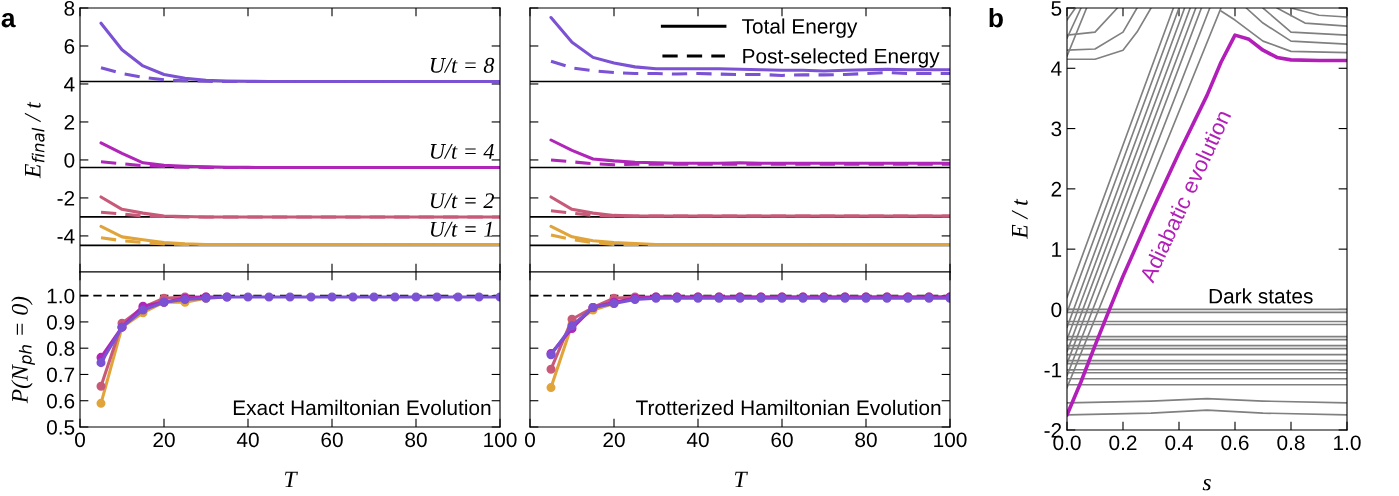 This screenshot has width=1399, height=496. What do you see at coordinates (61, 296) in the screenshot?
I see `y-tick-label: 1.0` at bounding box center [61, 296].